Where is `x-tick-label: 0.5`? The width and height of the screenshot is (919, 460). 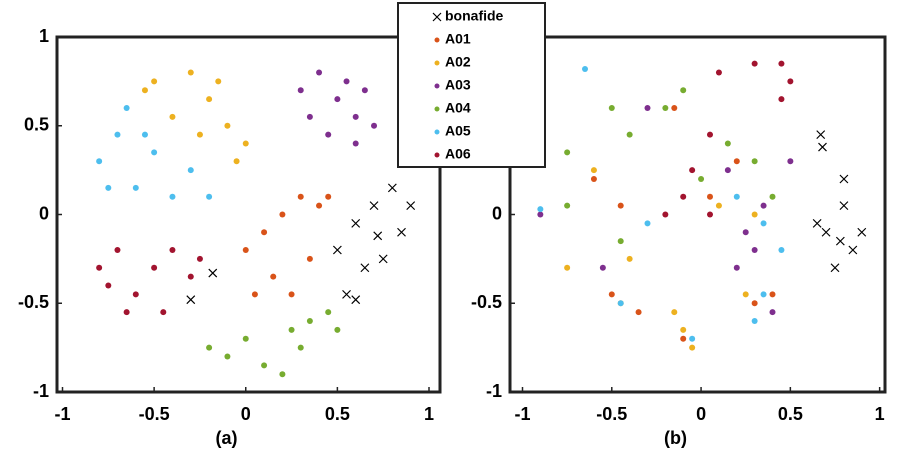
x-tick-label: 0.5 is located at coordinates (337, 414).